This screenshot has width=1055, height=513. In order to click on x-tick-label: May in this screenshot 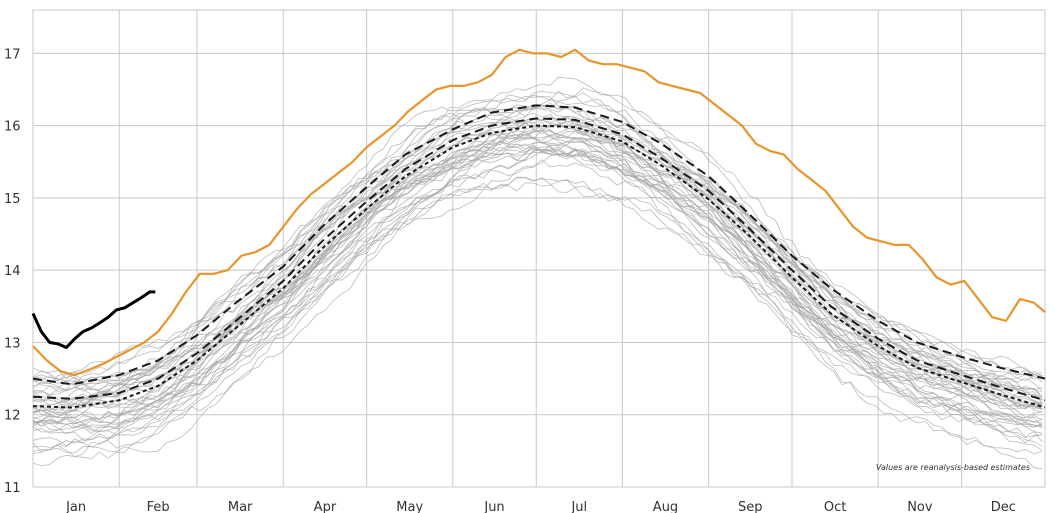, I will do `click(409, 506)`.